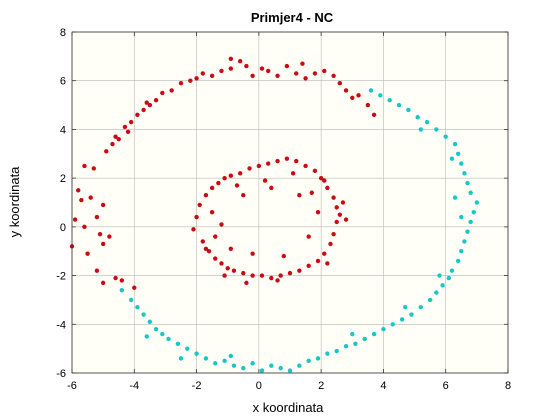  Describe the element at coordinates (134, 386) in the screenshot. I see `x-tick-label: -4` at that location.